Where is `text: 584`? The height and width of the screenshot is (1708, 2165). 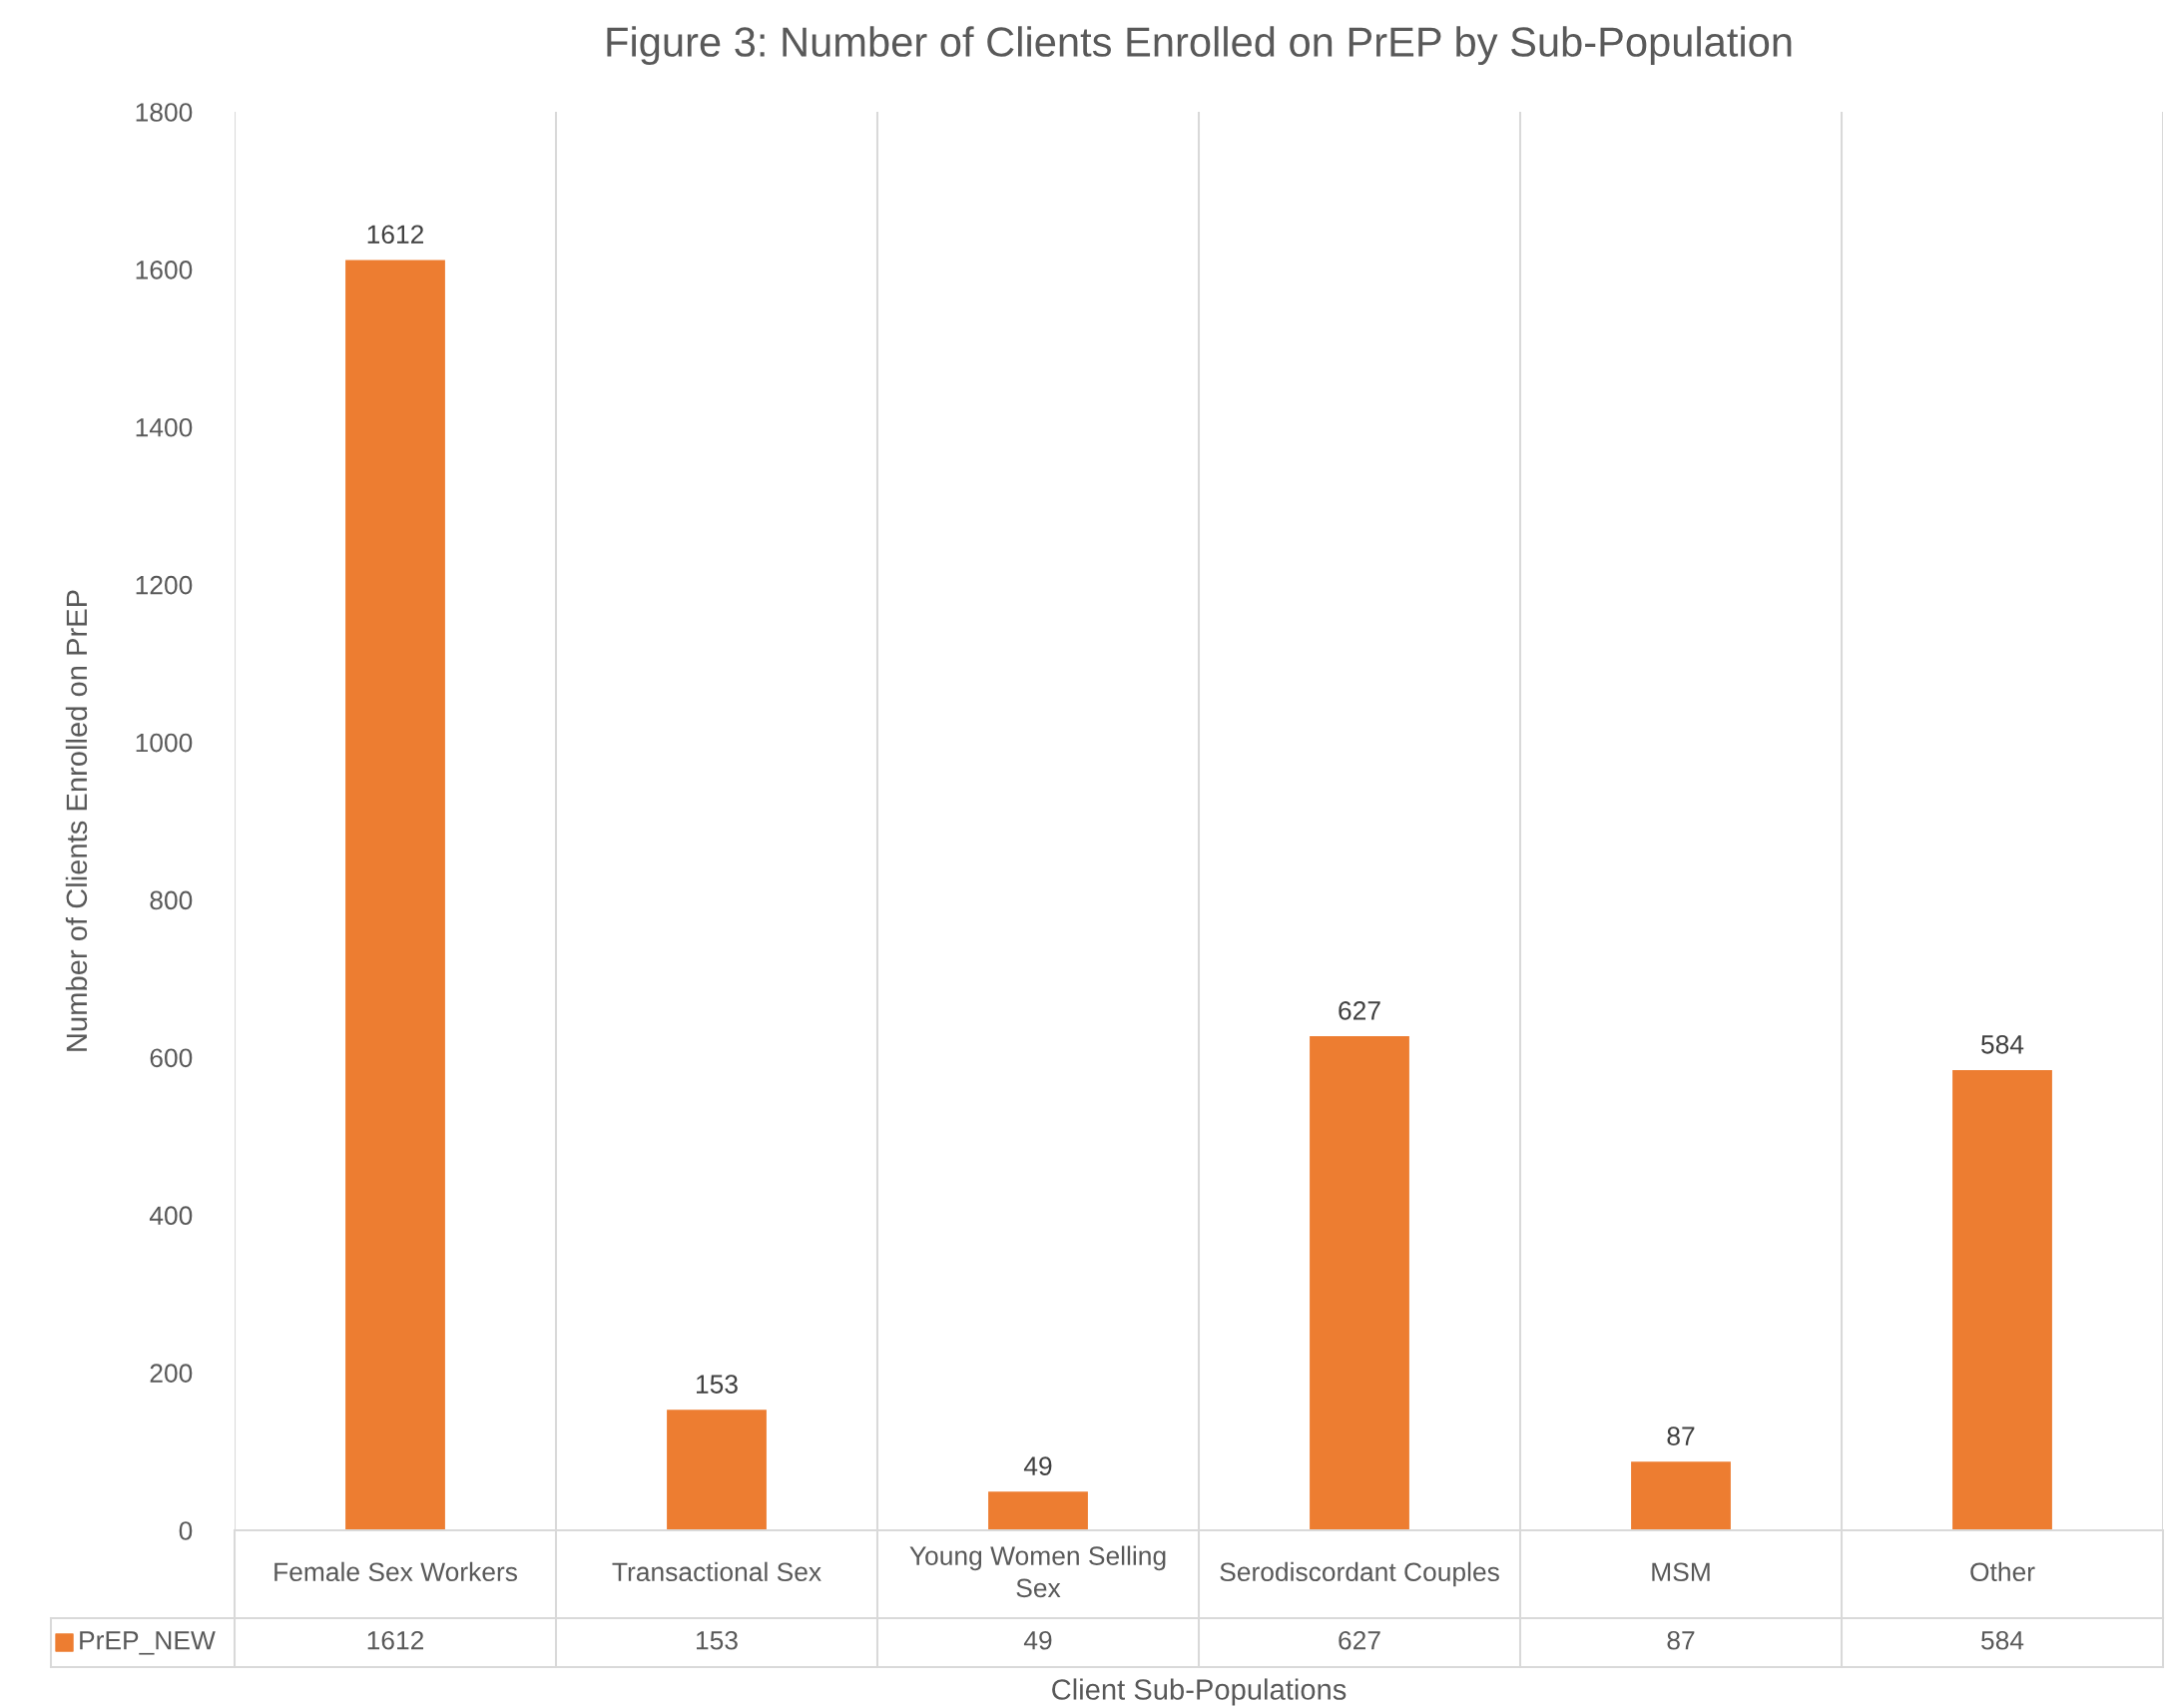 text: 584 is located at coordinates (2002, 1640).